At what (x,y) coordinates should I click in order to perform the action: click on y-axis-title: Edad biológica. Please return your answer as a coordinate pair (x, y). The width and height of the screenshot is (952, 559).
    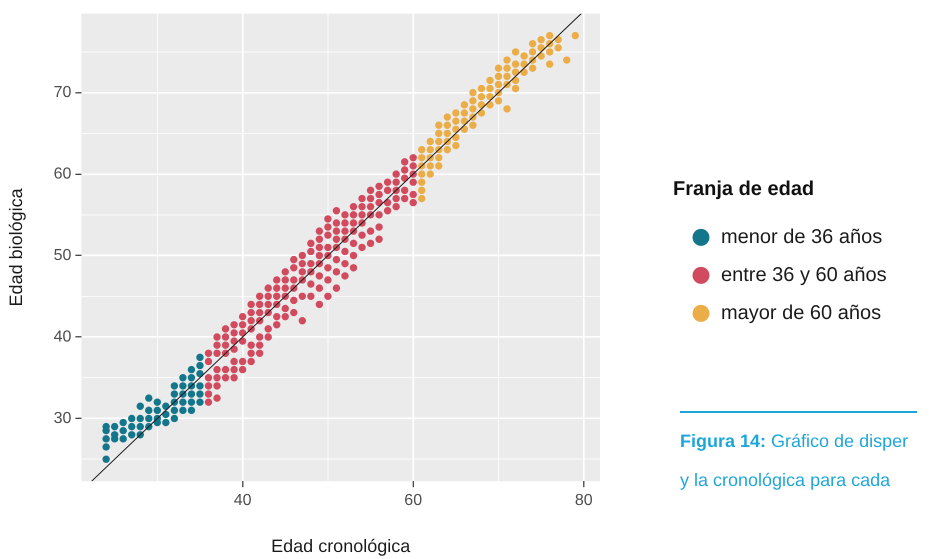
    Looking at the image, I should click on (16, 246).